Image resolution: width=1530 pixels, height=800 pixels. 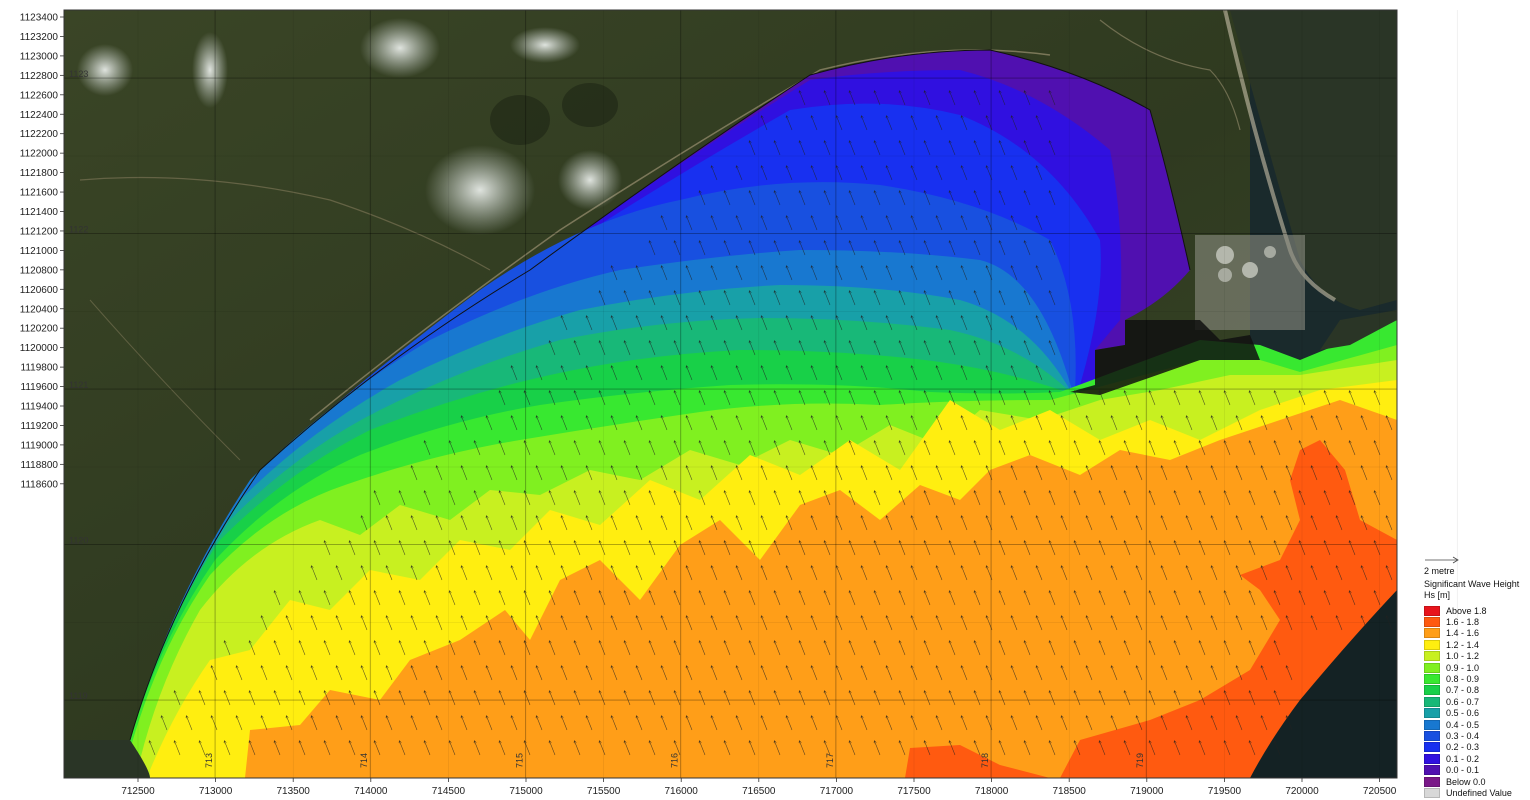 I want to click on y-tick-label: 1120200, so click(x=39, y=329).